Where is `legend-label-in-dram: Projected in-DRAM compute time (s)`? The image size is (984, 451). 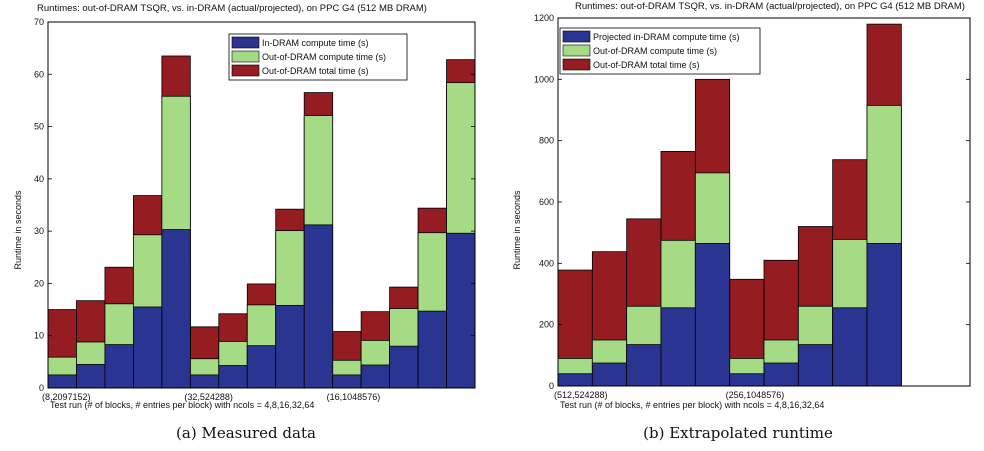
legend-label-in-dram: Projected in-DRAM compute time (s) is located at coordinates (666, 37).